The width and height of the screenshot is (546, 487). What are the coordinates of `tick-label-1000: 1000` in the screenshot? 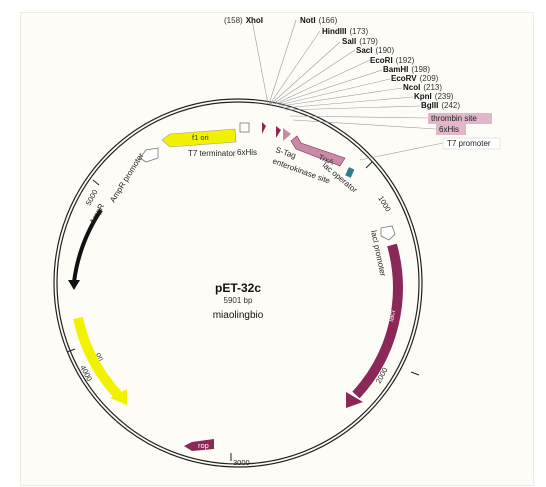 It's located at (384, 203).